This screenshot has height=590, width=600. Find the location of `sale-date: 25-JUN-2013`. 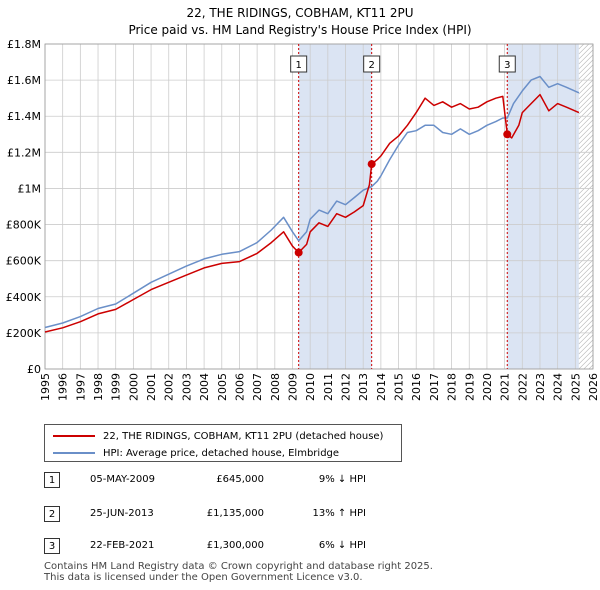

sale-date: 25-JUN-2013 is located at coordinates (122, 513).